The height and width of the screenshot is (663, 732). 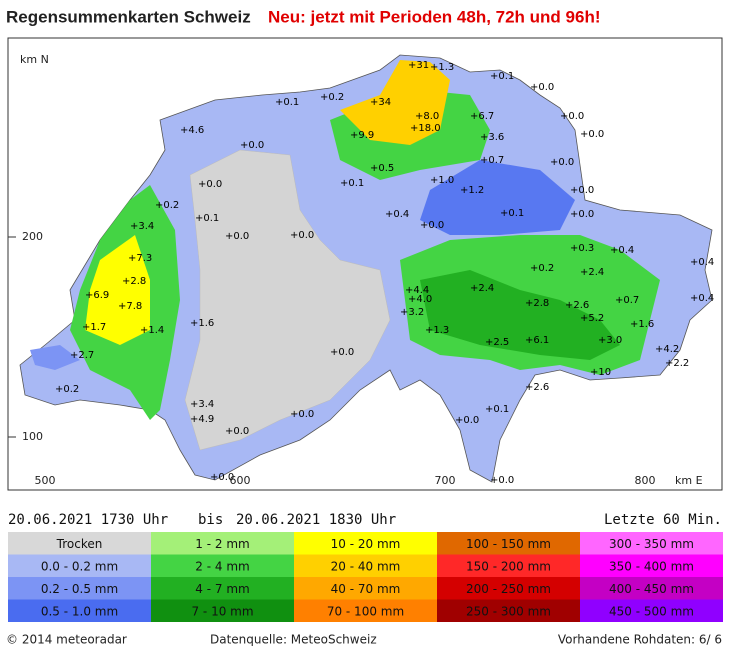 I want to click on station-value: +1.7, so click(x=94, y=327).